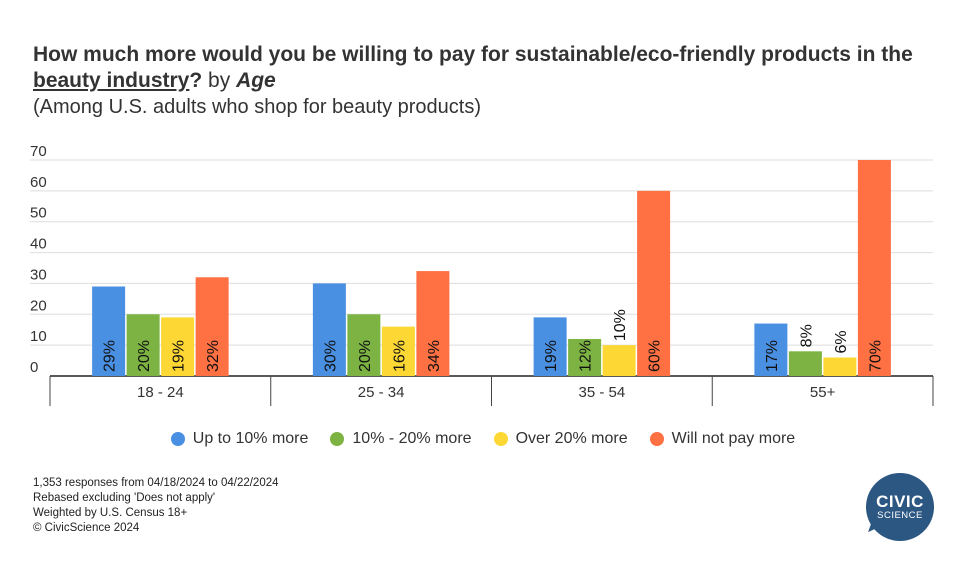  Describe the element at coordinates (34, 367) in the screenshot. I see `y-tick-label: 0` at that location.